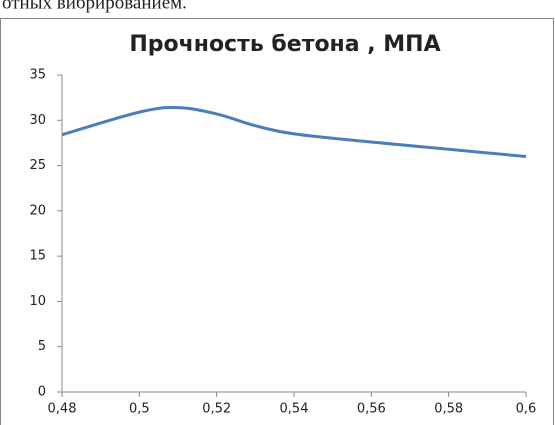  What do you see at coordinates (37, 165) in the screenshot?
I see `y-tick-label: 25` at bounding box center [37, 165].